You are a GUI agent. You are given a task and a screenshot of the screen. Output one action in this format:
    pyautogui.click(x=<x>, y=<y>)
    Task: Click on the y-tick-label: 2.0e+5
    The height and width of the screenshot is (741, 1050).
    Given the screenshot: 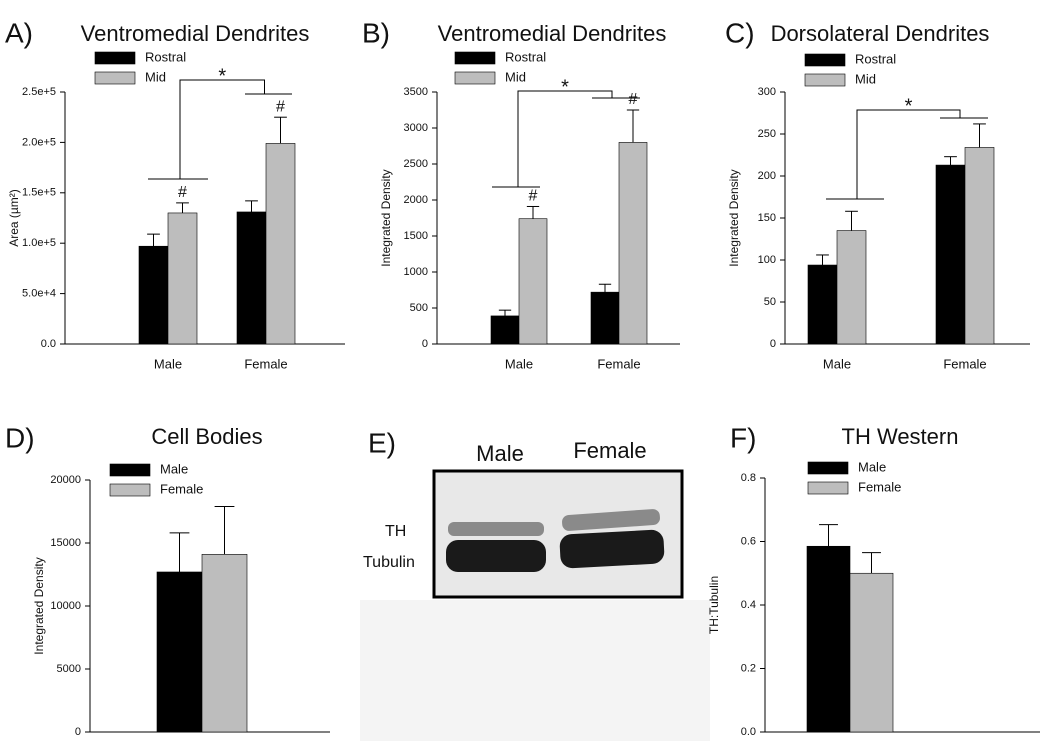 What is the action you would take?
    pyautogui.click(x=39, y=142)
    